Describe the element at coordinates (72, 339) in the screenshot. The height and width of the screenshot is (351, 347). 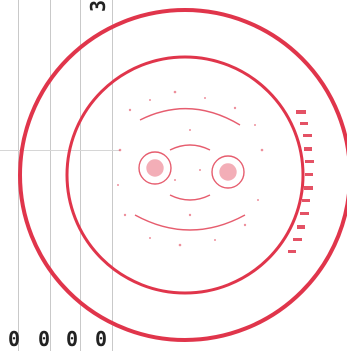
I see `tick-label-bottom-3: 0` at that location.